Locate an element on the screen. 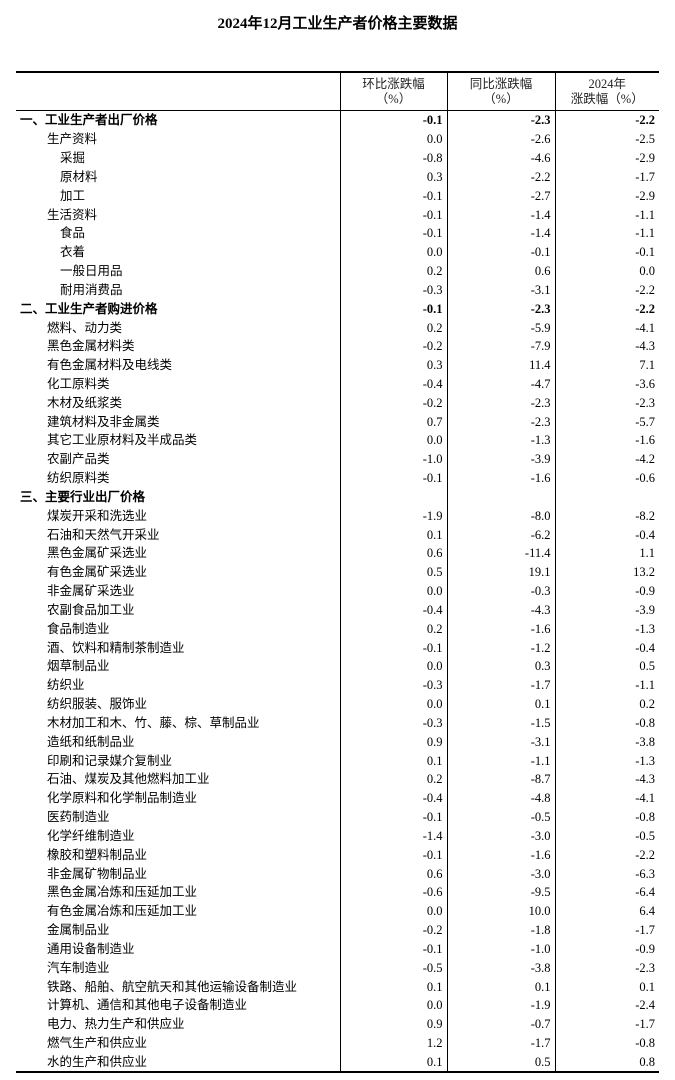  table-row: 纺织服装、服饰业 0.0 0.1 0.2 is located at coordinates (337, 704).